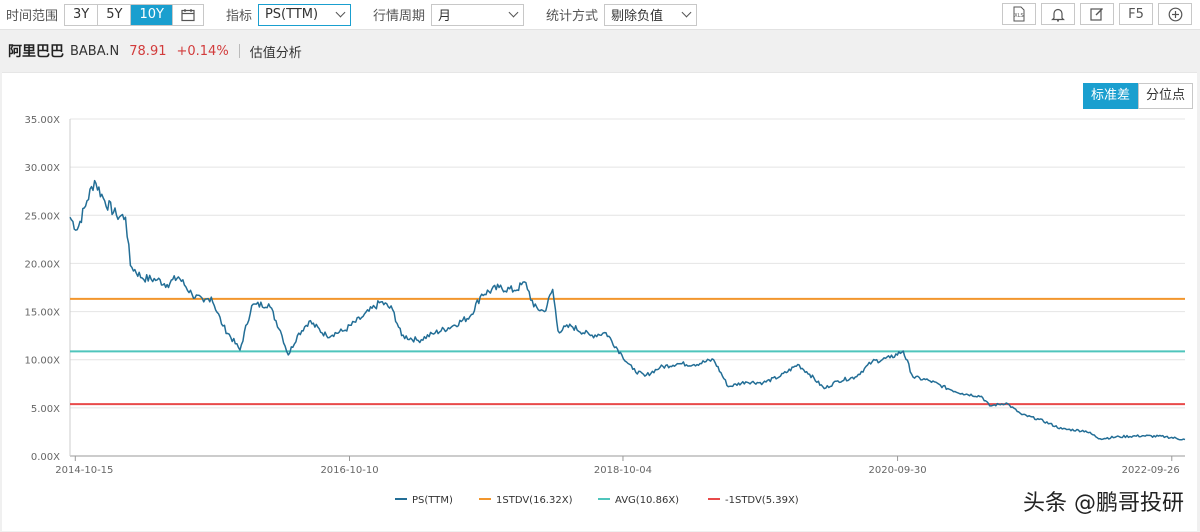 This screenshot has width=1200, height=532. What do you see at coordinates (534, 500) in the screenshot?
I see `legend-label: 1STDV(16.32X)` at bounding box center [534, 500].